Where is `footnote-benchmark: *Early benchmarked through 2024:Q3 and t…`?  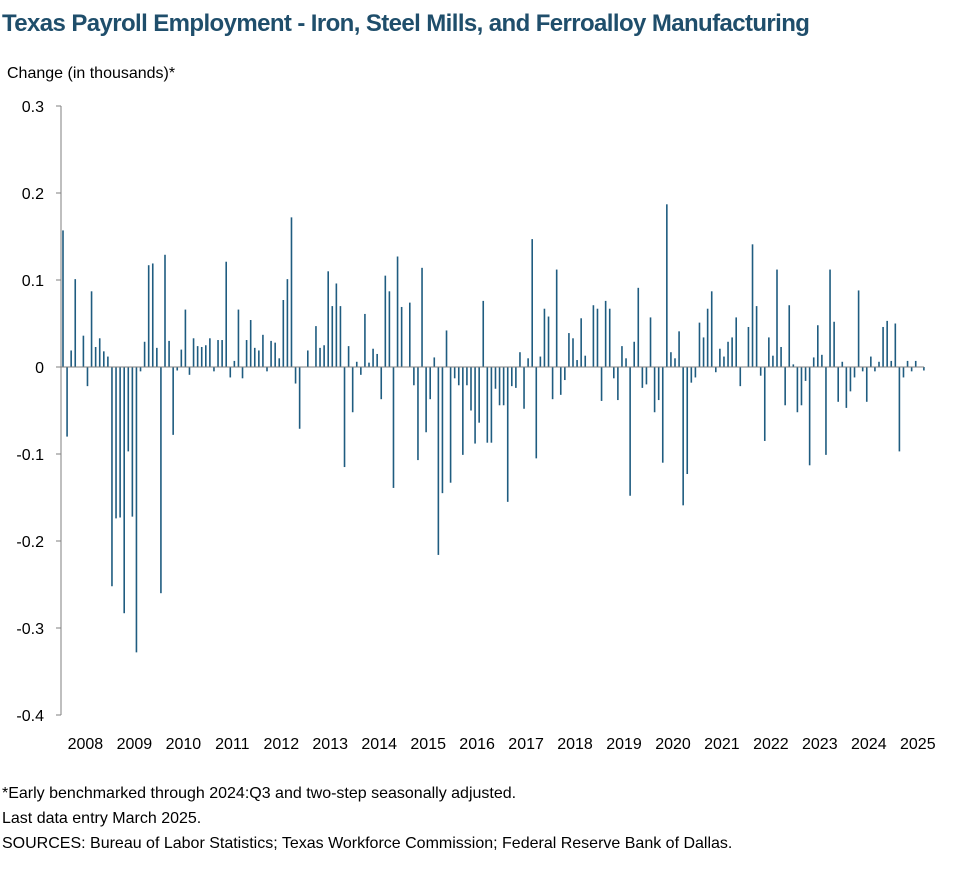 footnote-benchmark: *Early benchmarked through 2024:Q3 and t… is located at coordinates (259, 793).